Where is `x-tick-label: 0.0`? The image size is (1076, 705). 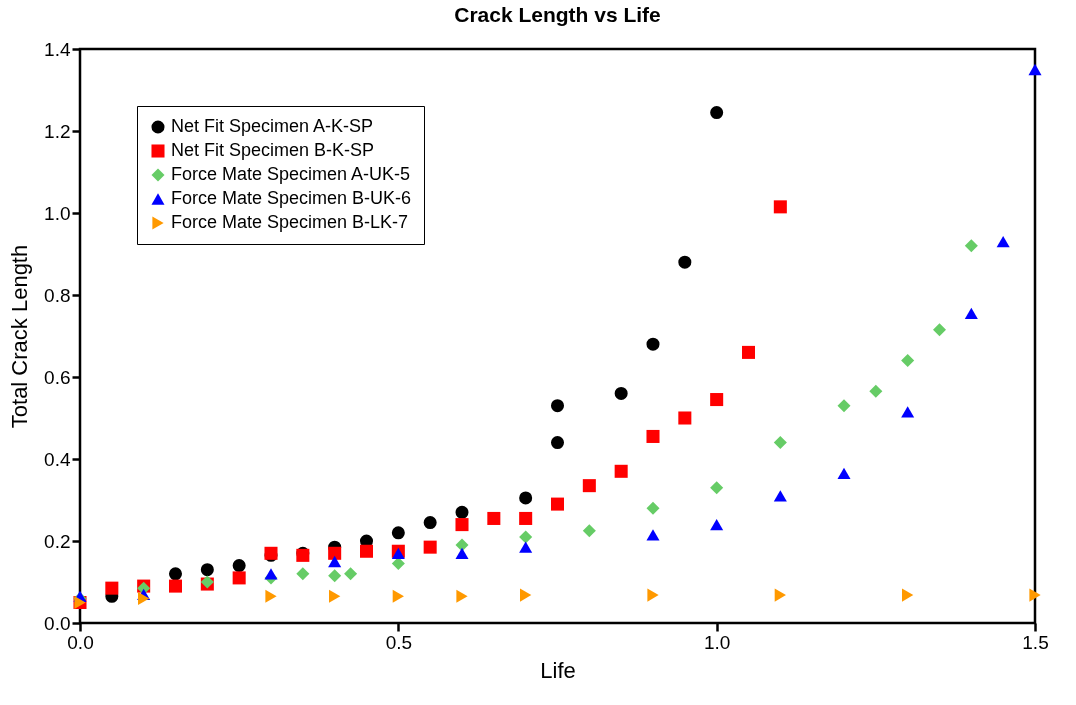
x-tick-label: 0.0 is located at coordinates (80, 642).